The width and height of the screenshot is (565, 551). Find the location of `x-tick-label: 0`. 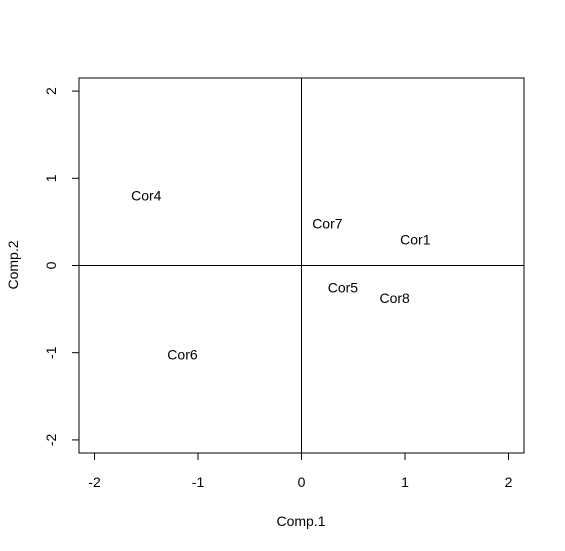

x-tick-label: 0 is located at coordinates (302, 482).